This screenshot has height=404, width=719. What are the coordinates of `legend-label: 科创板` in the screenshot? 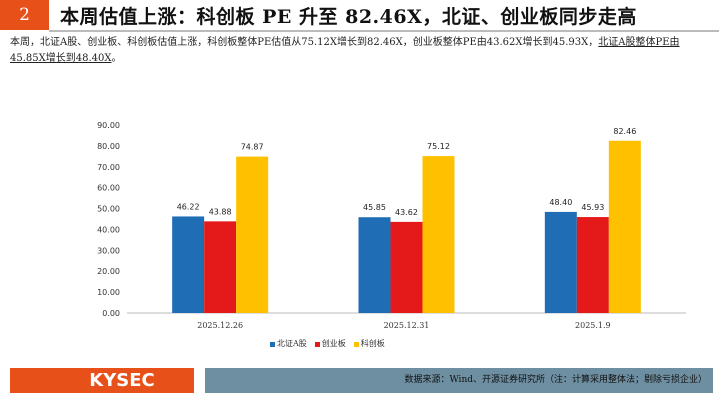 It's located at (372, 343).